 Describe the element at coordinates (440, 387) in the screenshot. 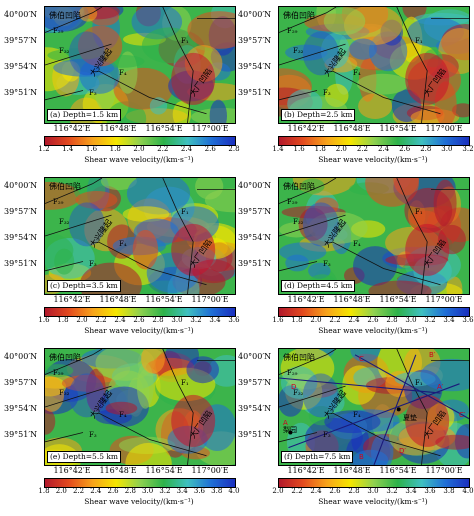

I see `profile-endpoint-label: A′` at that location.